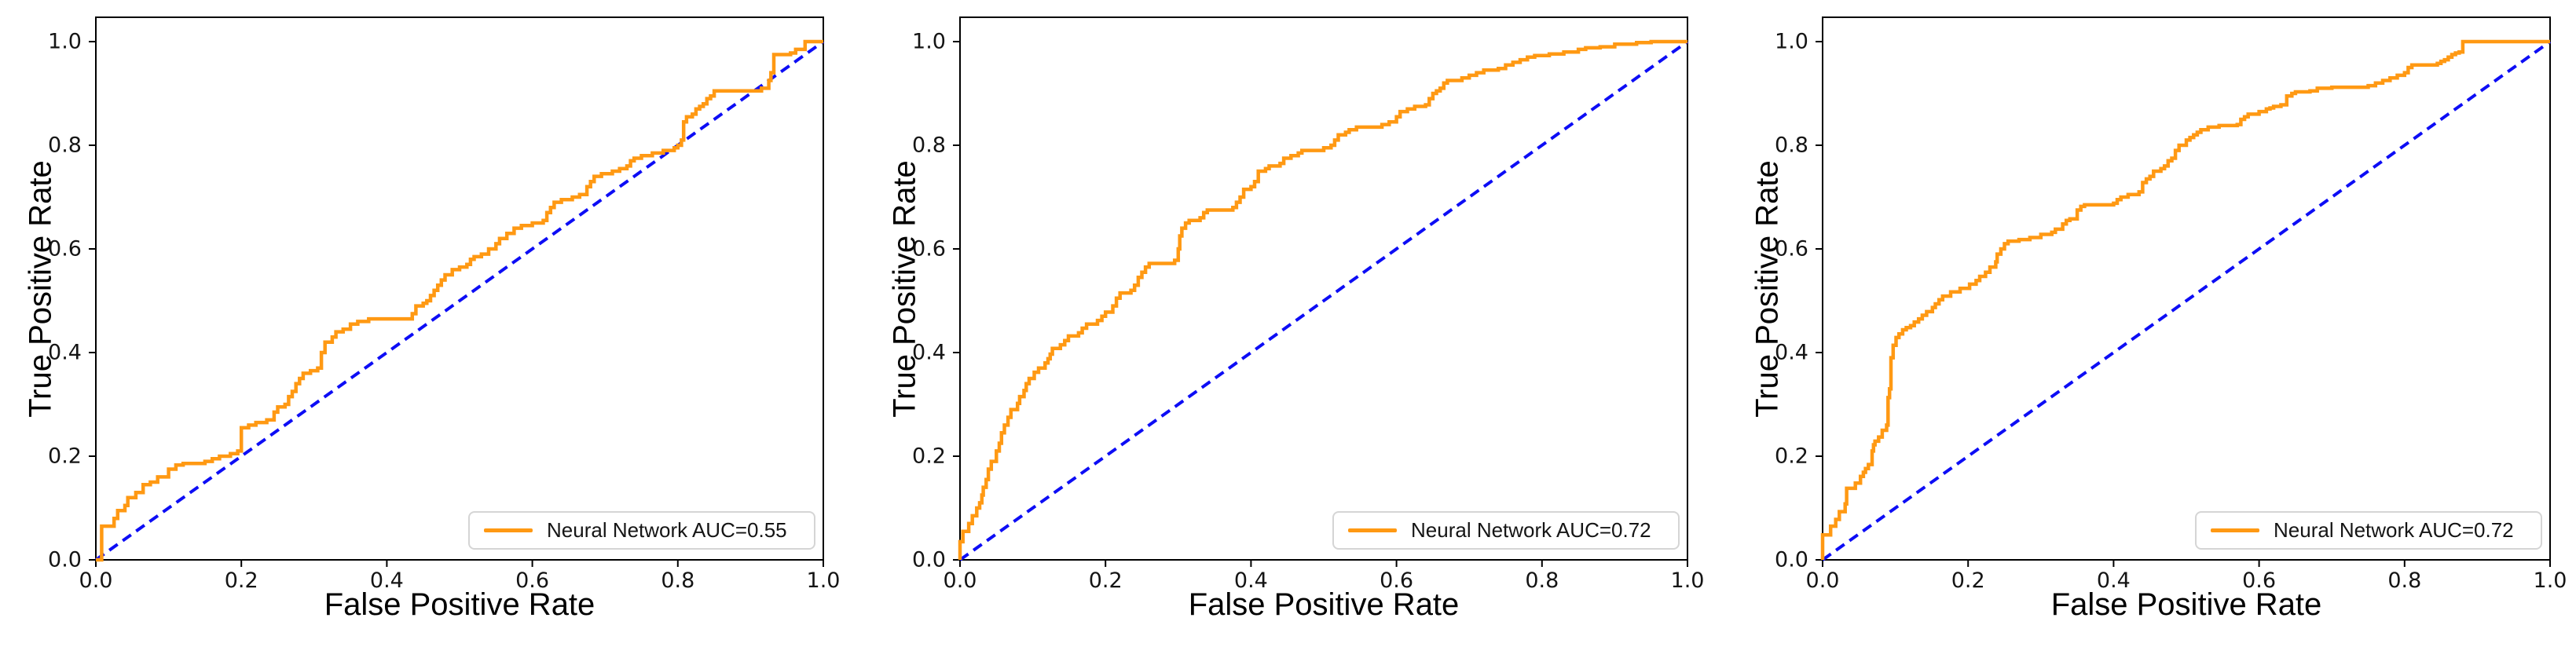  What do you see at coordinates (667, 530) in the screenshot?
I see `legend-label: Neural Network AUC=0.55` at bounding box center [667, 530].